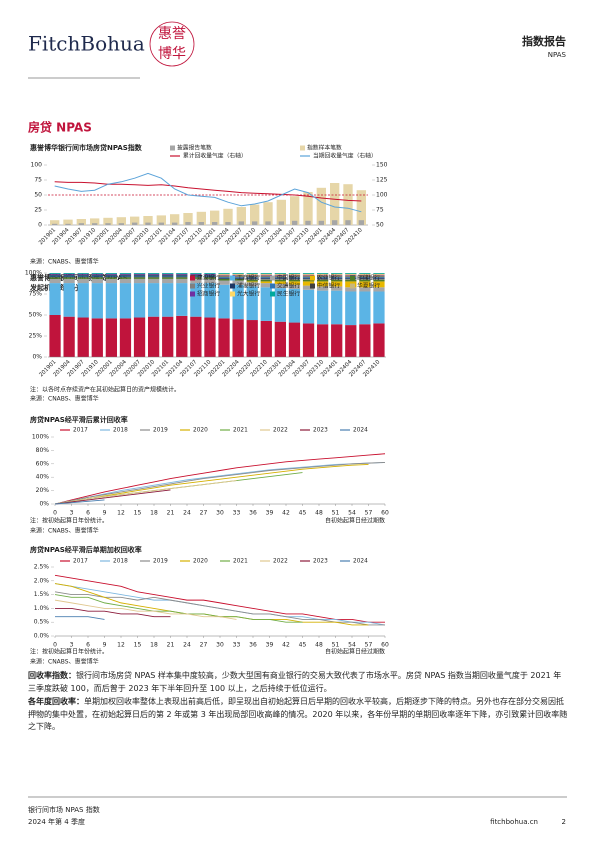 The height and width of the screenshot is (841, 595). What do you see at coordinates (60, 127) in the screenshot?
I see `section-title: 房贷 NPAS` at bounding box center [60, 127].